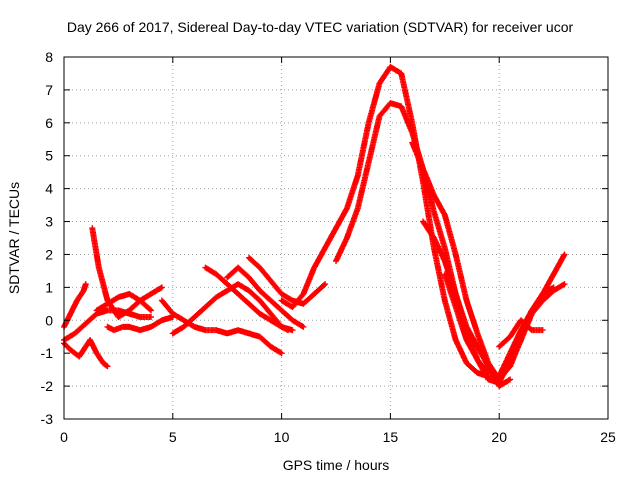 The height and width of the screenshot is (480, 640). I want to click on y-tick-label: 0, so click(49, 320).